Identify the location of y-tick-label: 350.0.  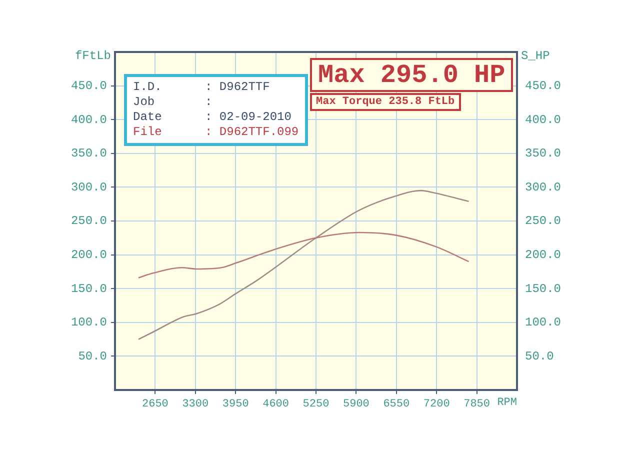
(88, 153).